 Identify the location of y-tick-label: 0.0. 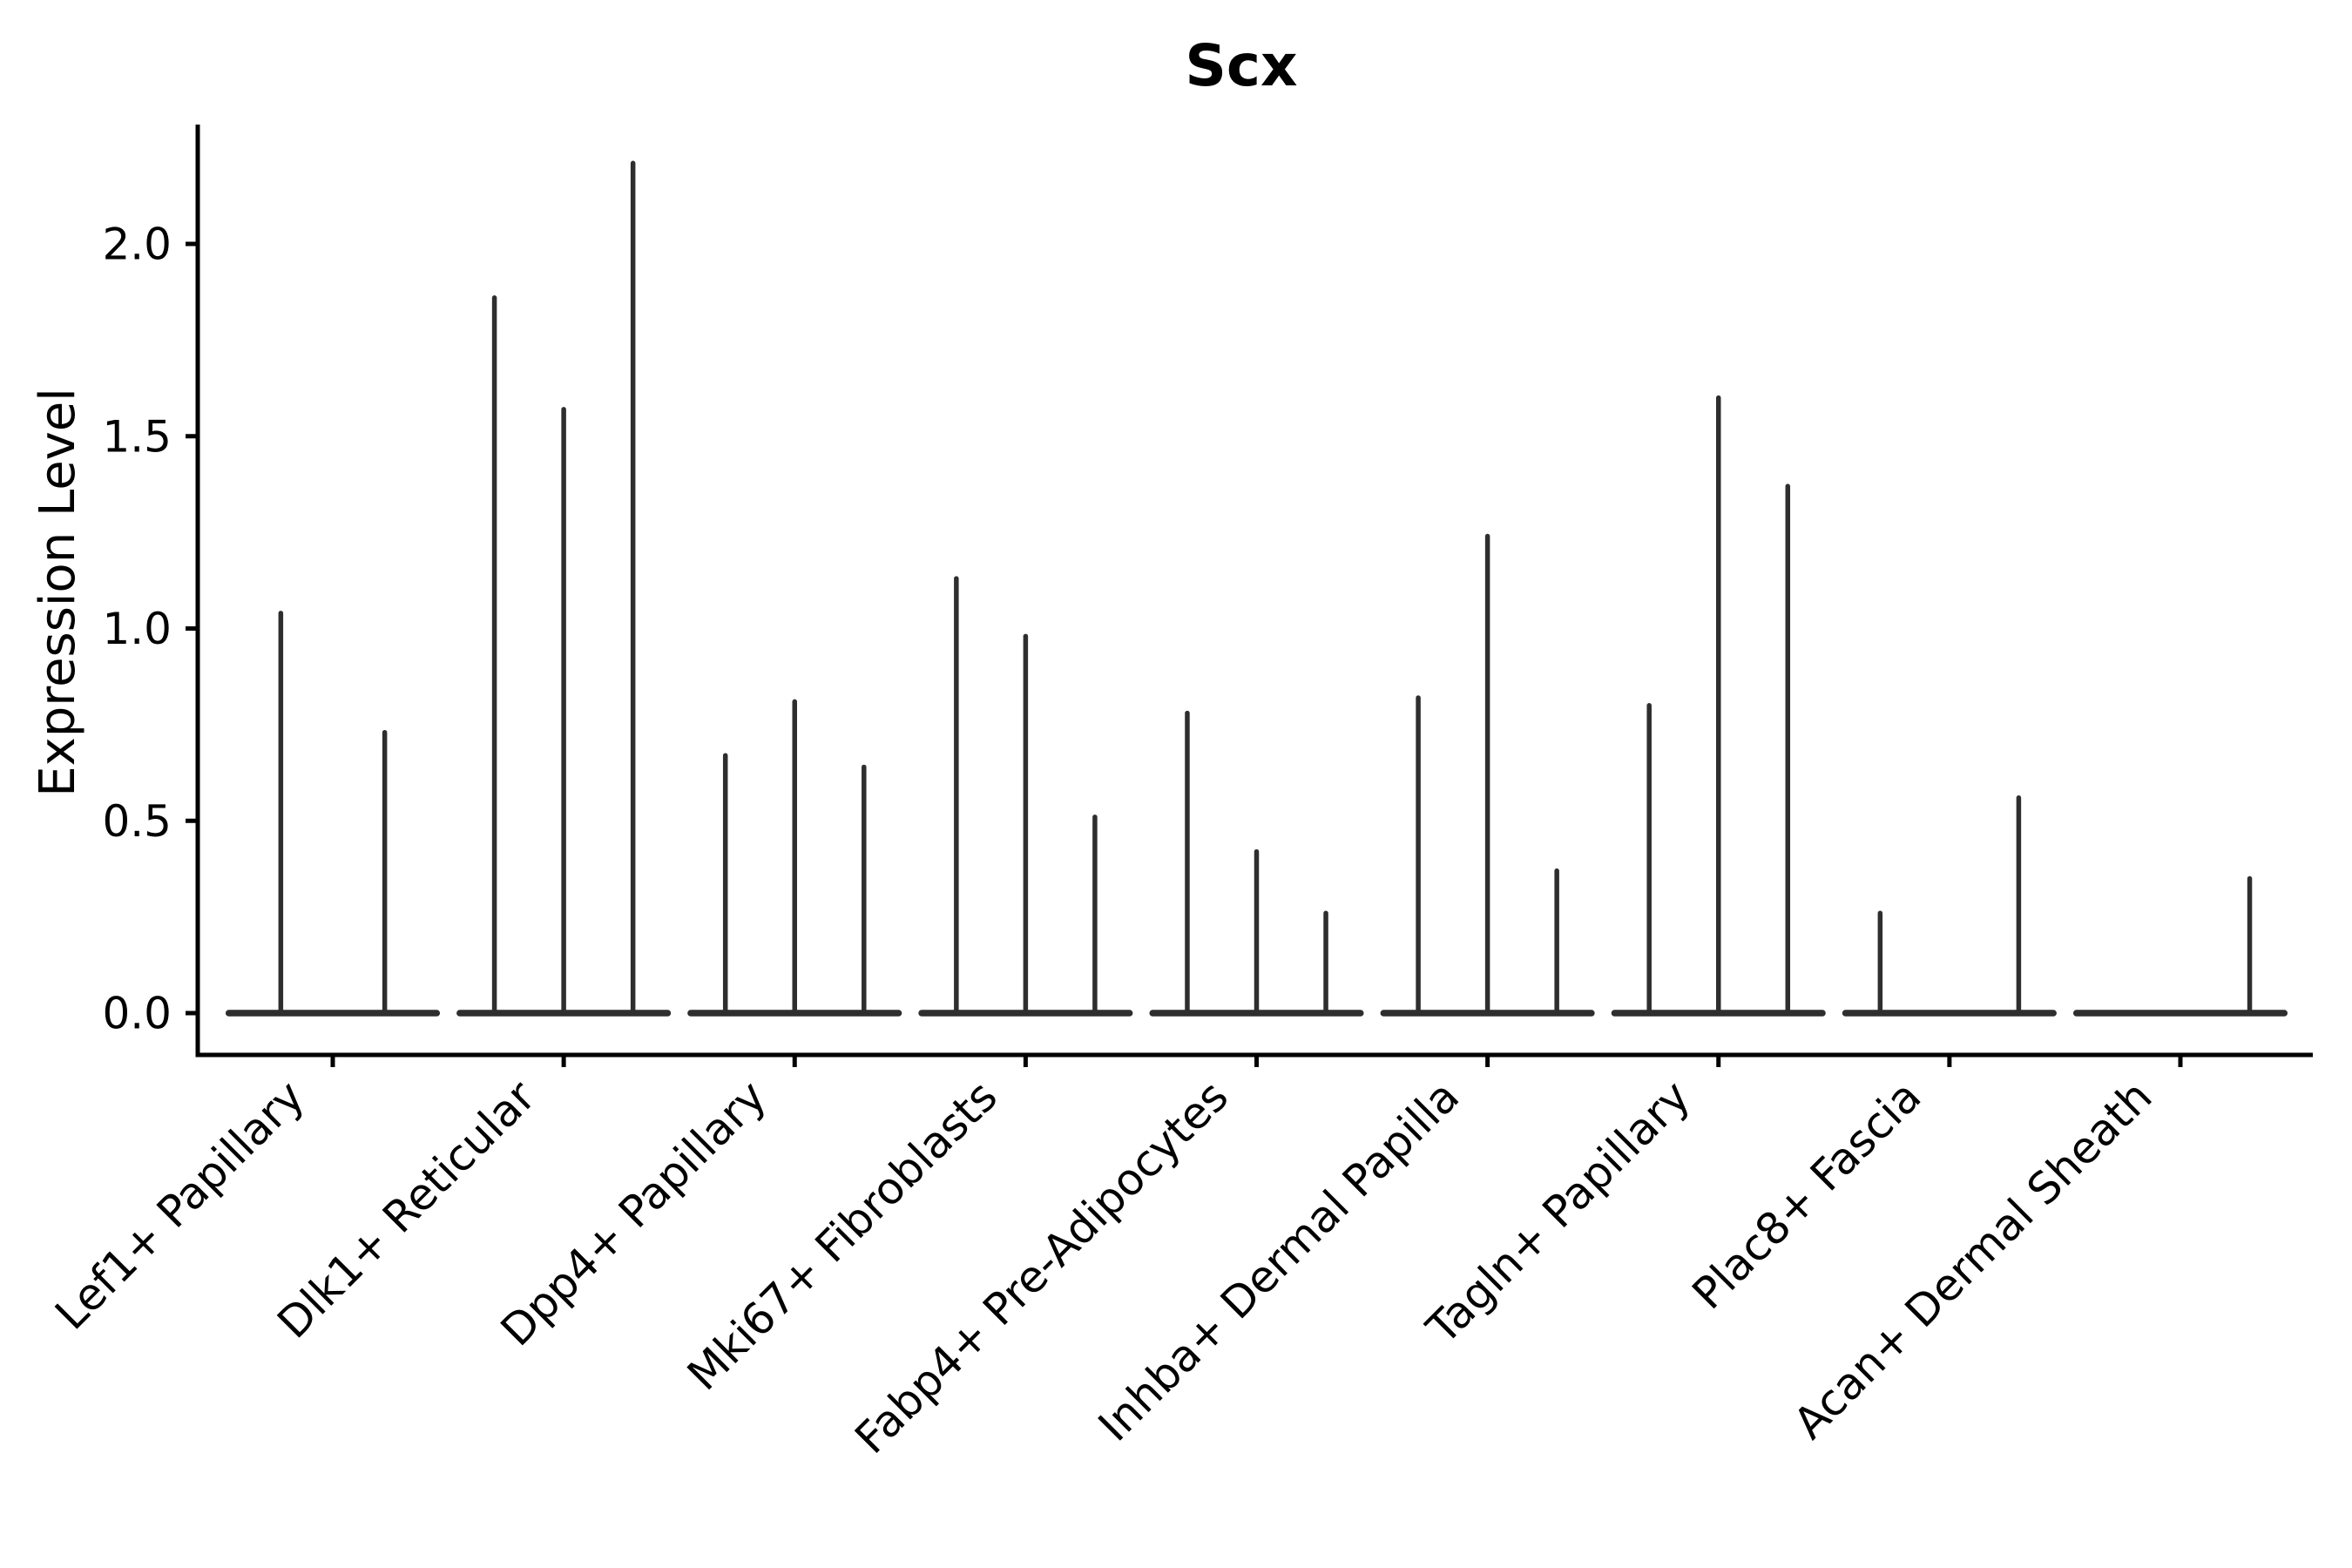
(137, 1014).